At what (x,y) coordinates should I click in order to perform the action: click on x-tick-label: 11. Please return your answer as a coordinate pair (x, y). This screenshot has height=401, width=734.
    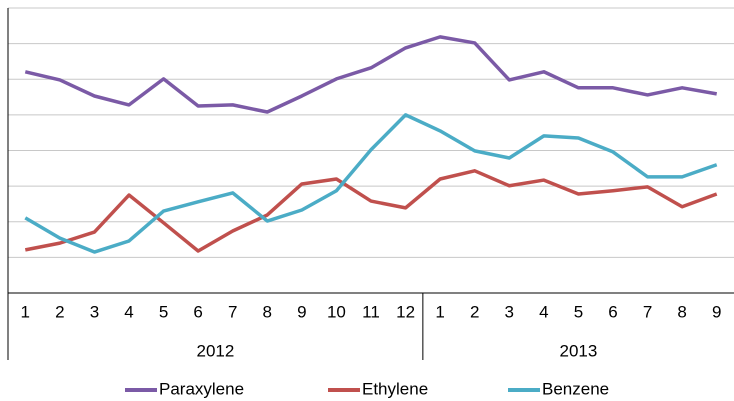
    Looking at the image, I should click on (371, 311).